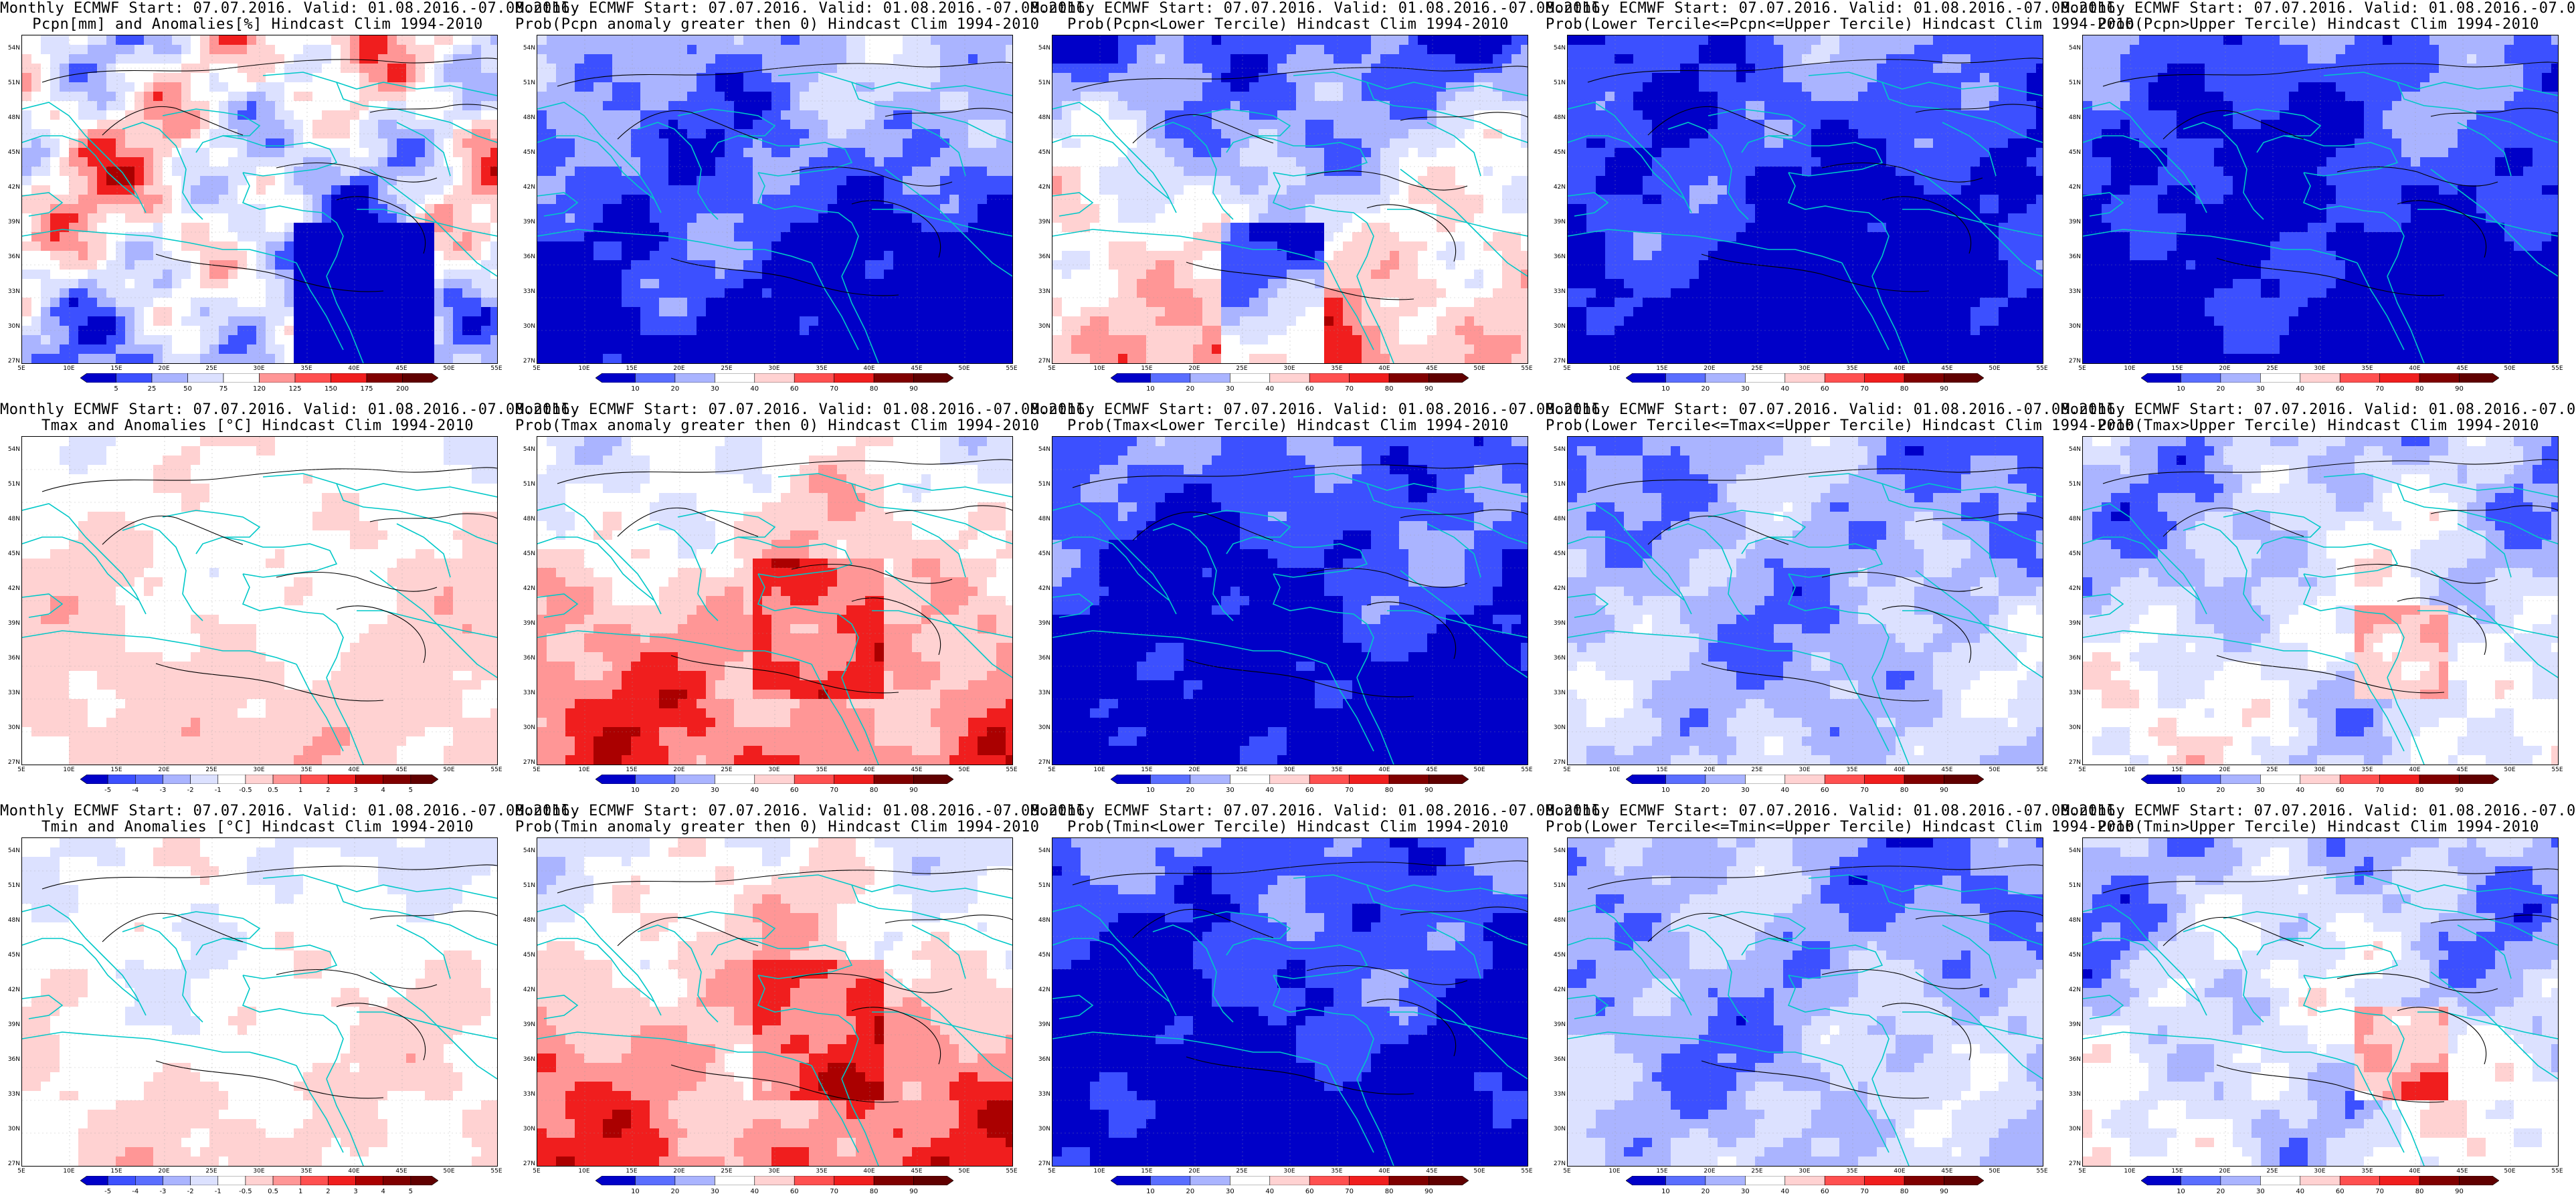 This screenshot has height=1204, width=2576. What do you see at coordinates (1040, 48) in the screenshot?
I see `lat-label: 54N` at bounding box center [1040, 48].